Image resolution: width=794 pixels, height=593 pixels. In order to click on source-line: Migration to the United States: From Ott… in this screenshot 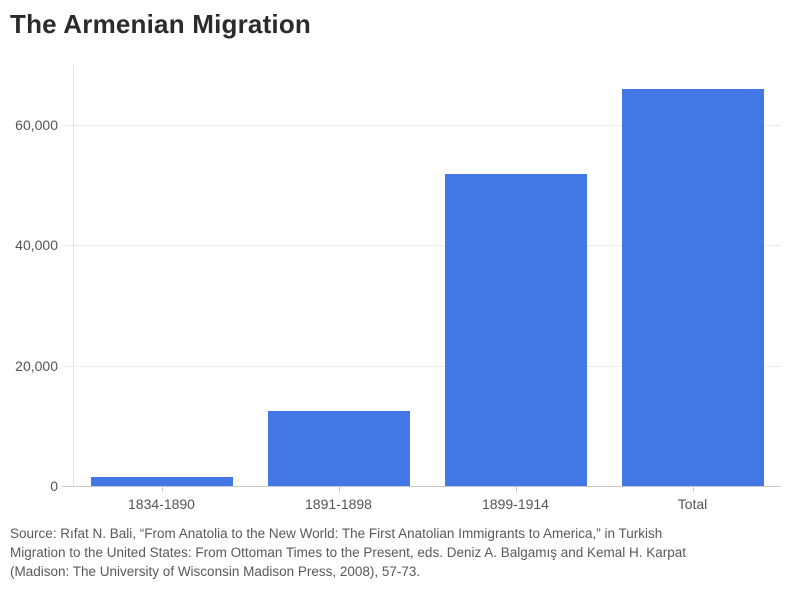, I will do `click(348, 552)`.